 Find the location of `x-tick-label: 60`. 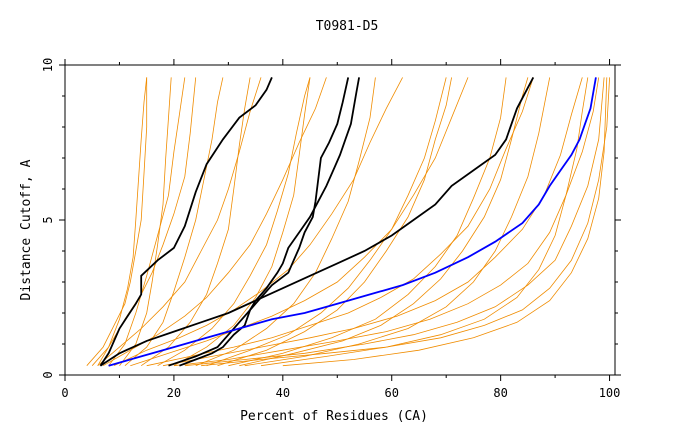

x-tick-label: 60 is located at coordinates (392, 393).